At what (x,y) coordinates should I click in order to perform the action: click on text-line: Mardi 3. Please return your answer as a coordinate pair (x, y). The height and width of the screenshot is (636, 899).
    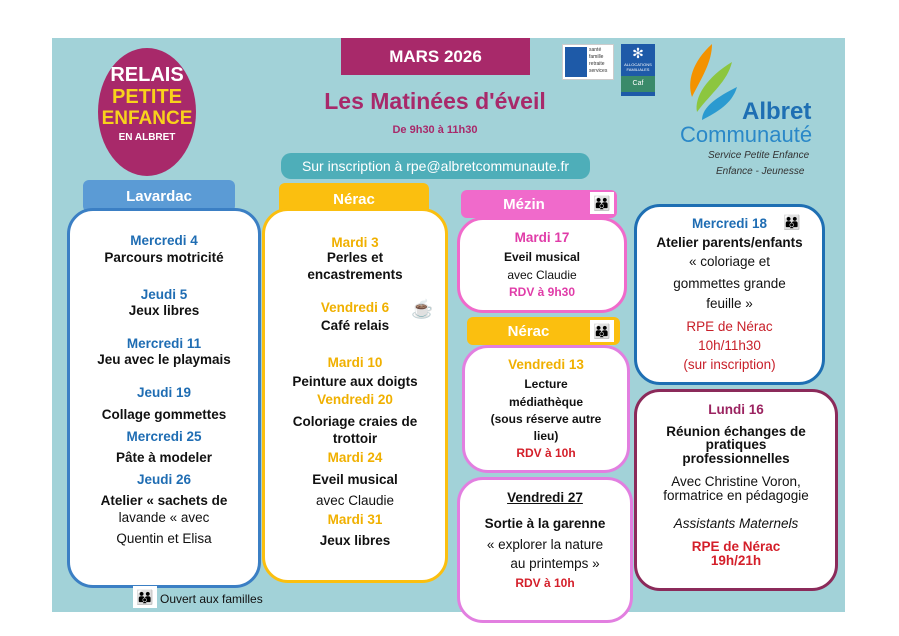
    Looking at the image, I should click on (355, 242).